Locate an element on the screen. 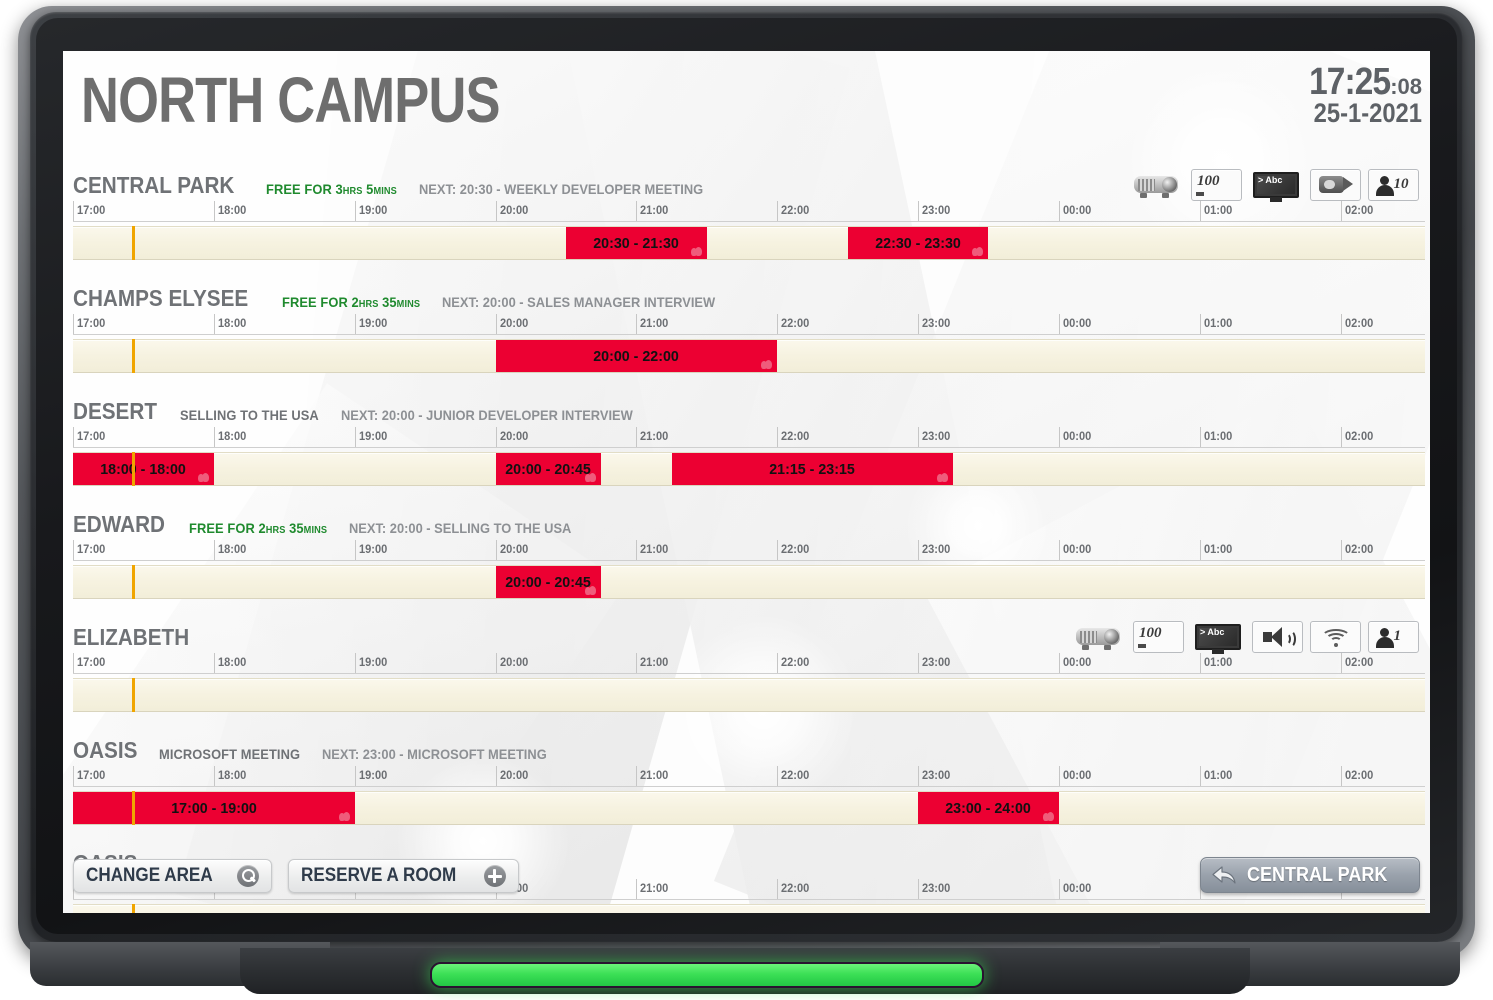 The height and width of the screenshot is (1000, 1493). booking-label: 18:00 - 18:00 is located at coordinates (143, 469).